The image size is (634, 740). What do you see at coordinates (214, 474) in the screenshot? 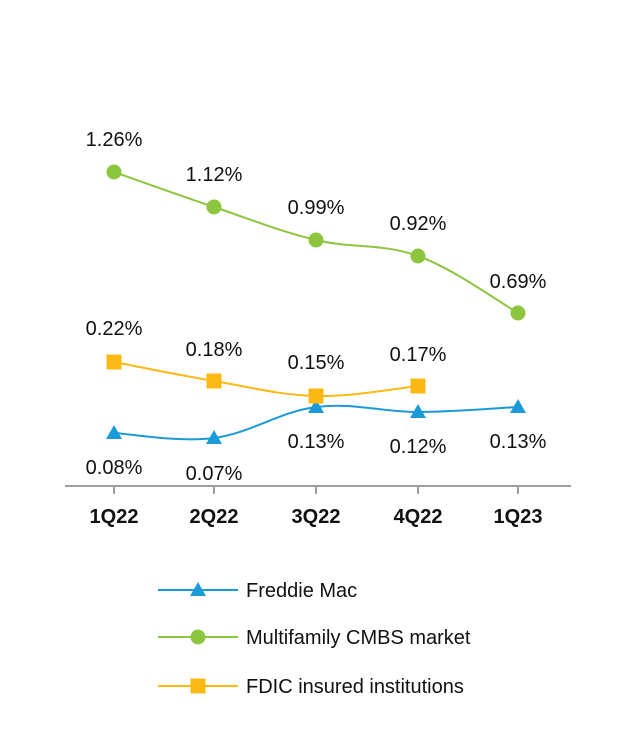
I see `freddie-mac-data-label: 0.07%` at bounding box center [214, 474].